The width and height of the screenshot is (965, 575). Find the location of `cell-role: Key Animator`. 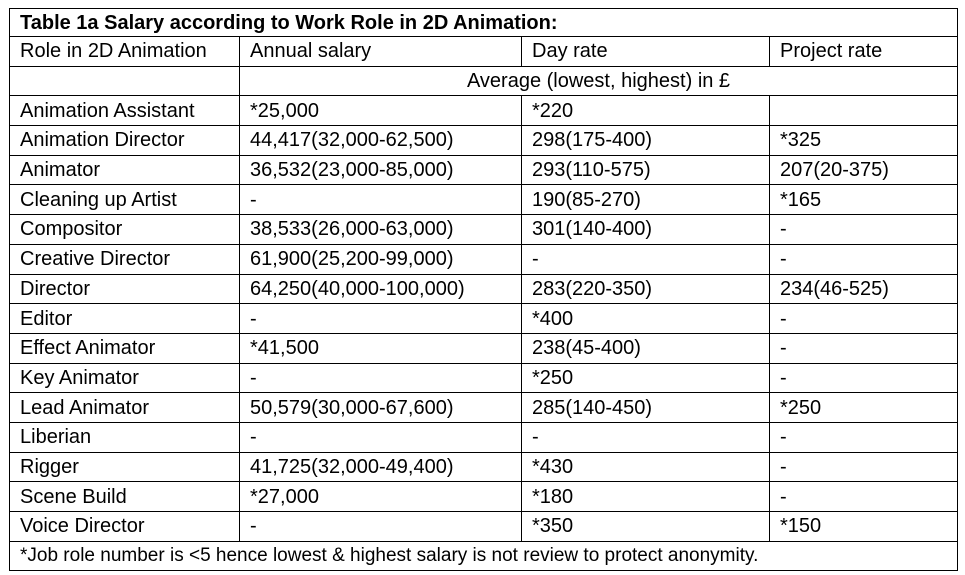

cell-role: Key Animator is located at coordinates (124, 378).